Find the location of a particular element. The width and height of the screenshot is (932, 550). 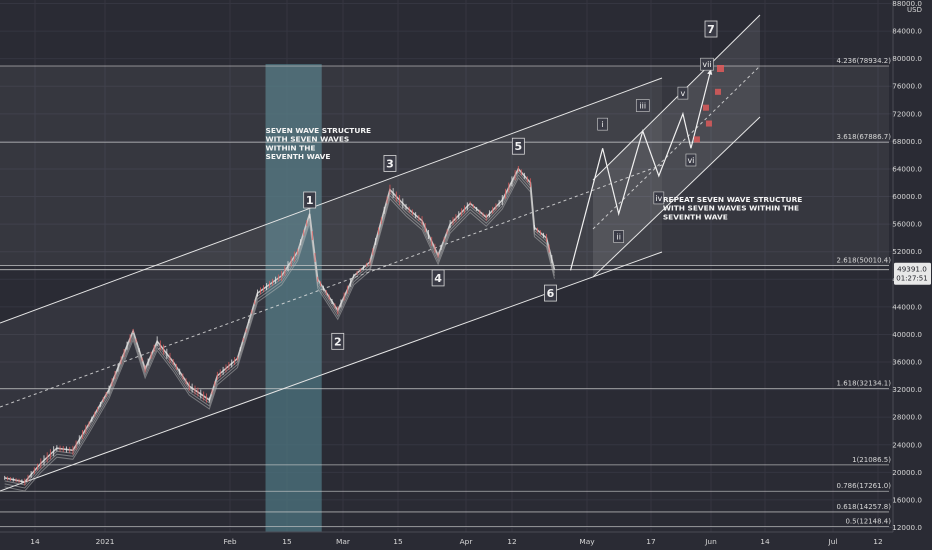

projection-channel-upper is located at coordinates (676, 97).